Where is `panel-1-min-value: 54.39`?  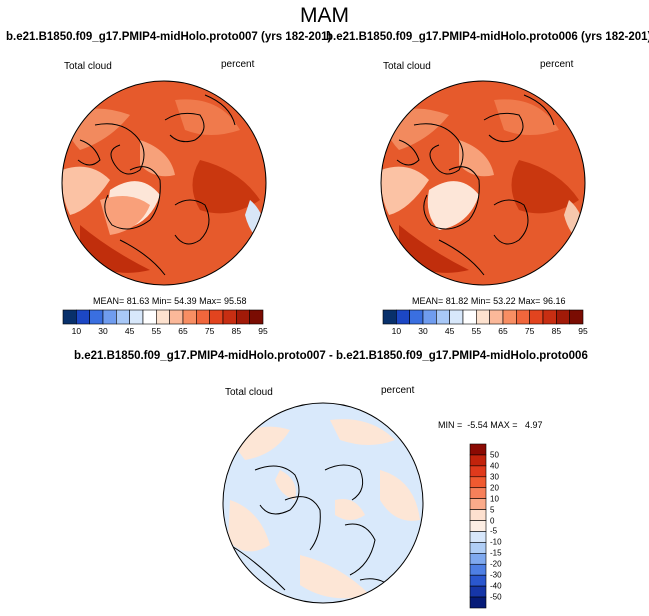 panel-1-min-value: 54.39 is located at coordinates (185, 301).